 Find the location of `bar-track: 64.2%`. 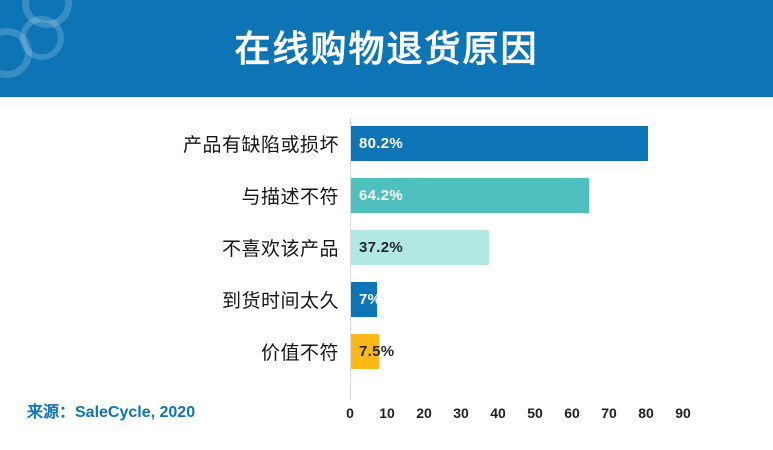

bar-track: 64.2% is located at coordinates (535, 195).